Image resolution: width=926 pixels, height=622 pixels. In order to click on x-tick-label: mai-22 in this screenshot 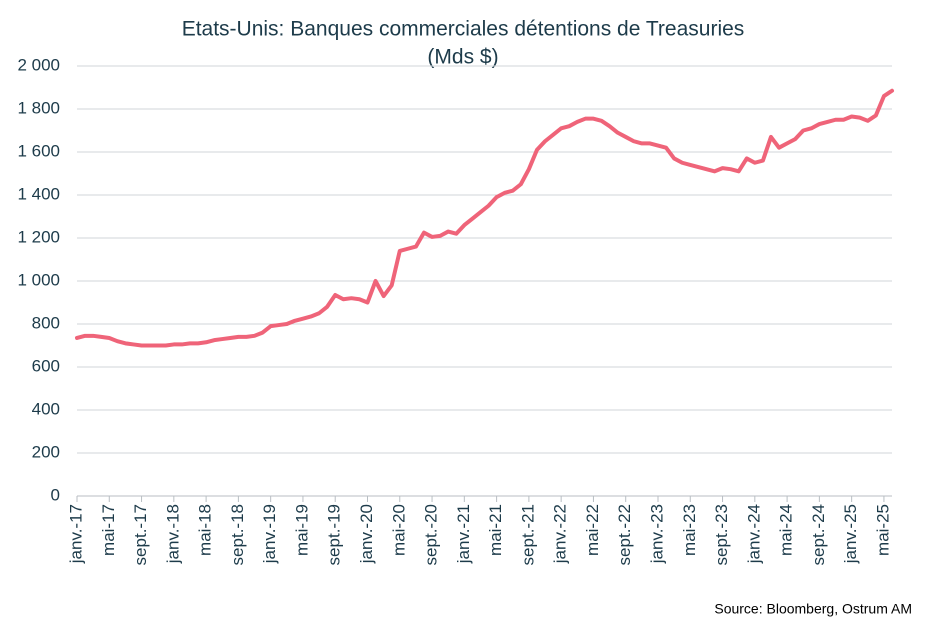, I will do `click(592, 530)`.